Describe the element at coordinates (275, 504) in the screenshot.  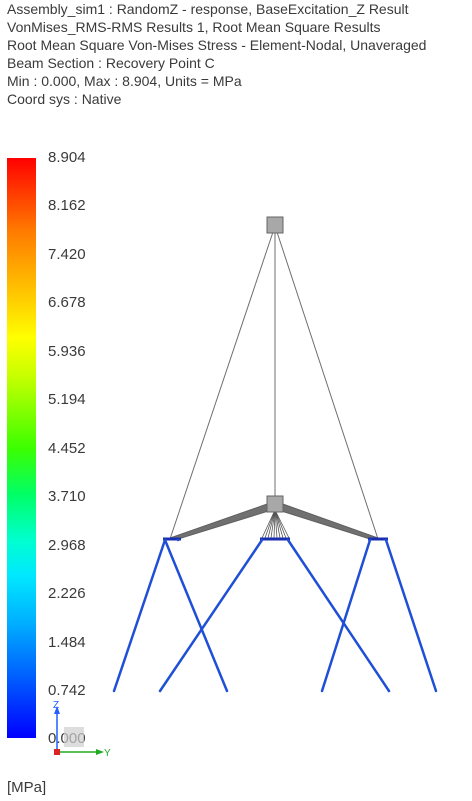
I see `hub-node` at that location.